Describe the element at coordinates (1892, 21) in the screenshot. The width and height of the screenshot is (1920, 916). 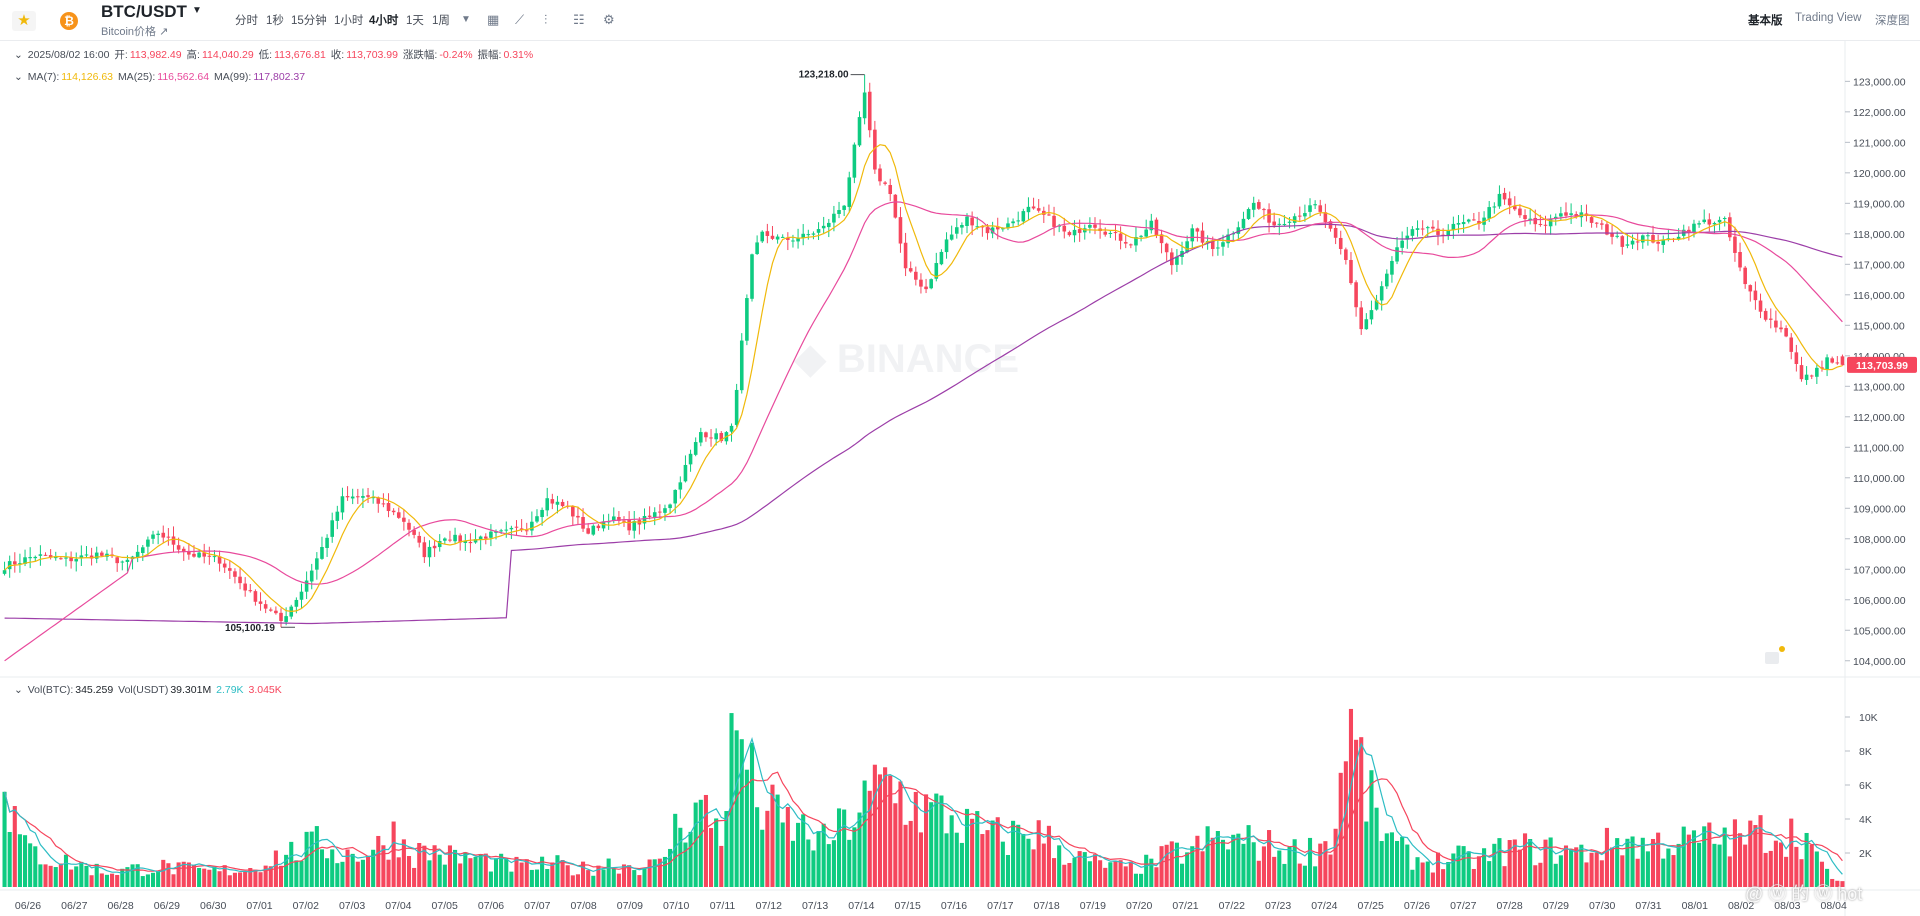
I see `view-depth: 深度图` at that location.